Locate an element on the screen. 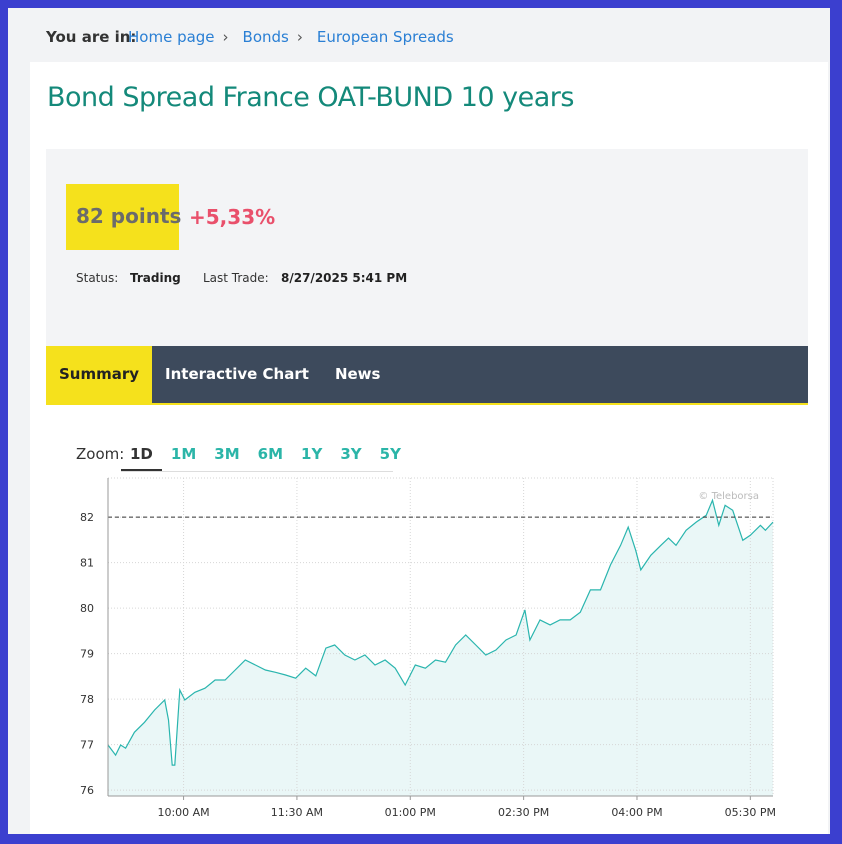  zoom-option: 1M is located at coordinates (183, 454).